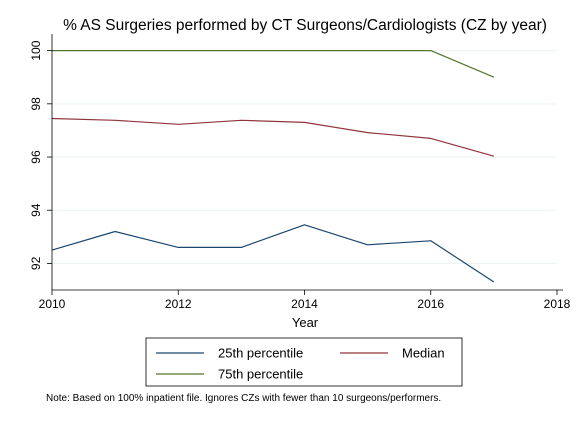 The width and height of the screenshot is (583, 424). I want to click on y-tick-label: 100, so click(36, 50).